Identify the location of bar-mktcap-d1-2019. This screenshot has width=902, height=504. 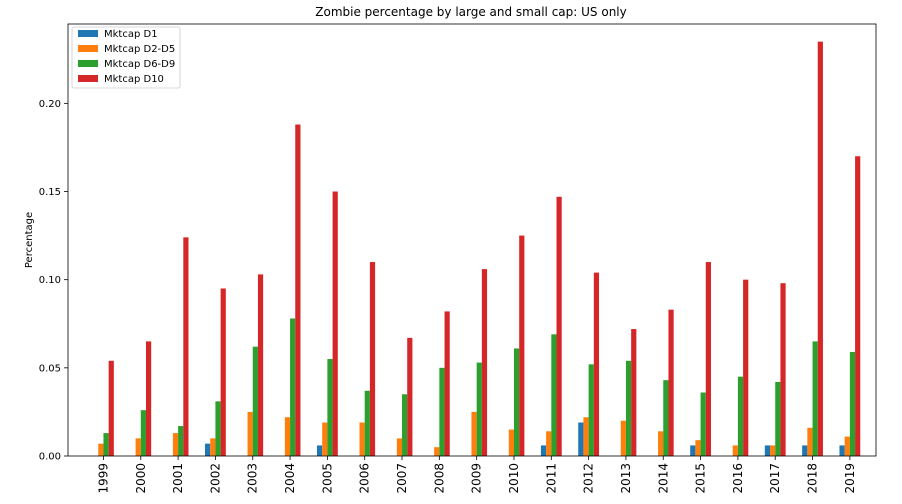
(842, 450).